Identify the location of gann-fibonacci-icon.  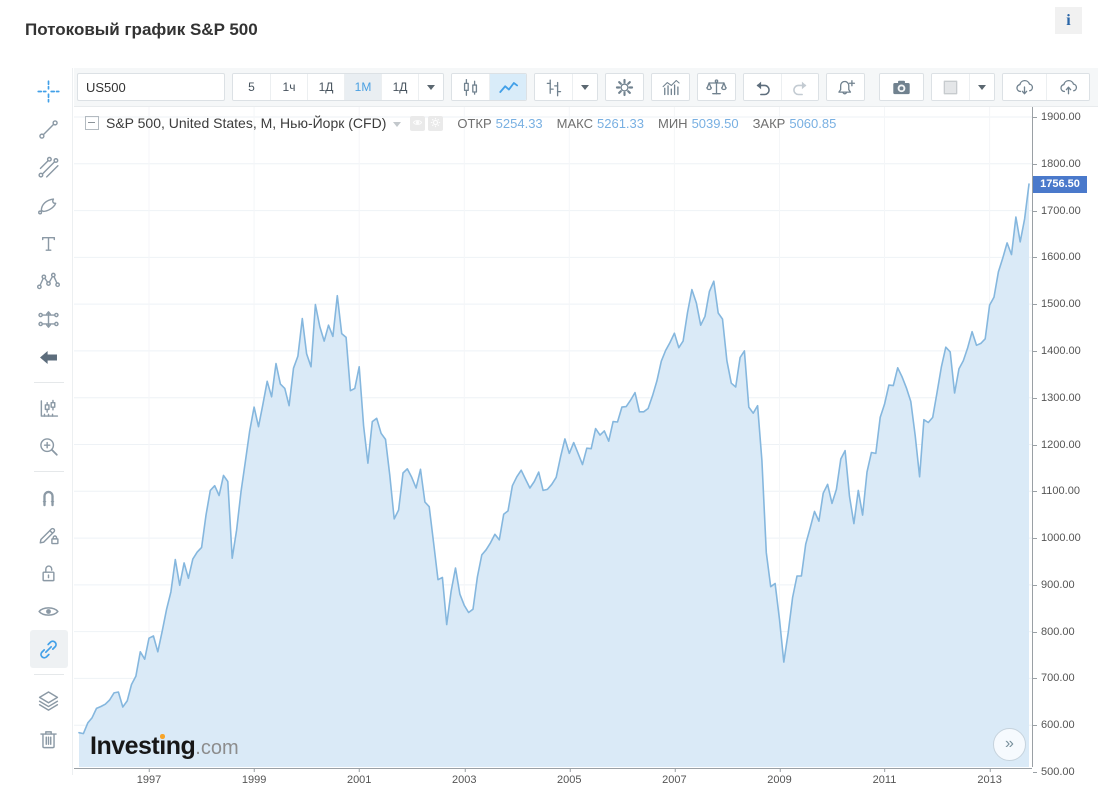
(48, 167).